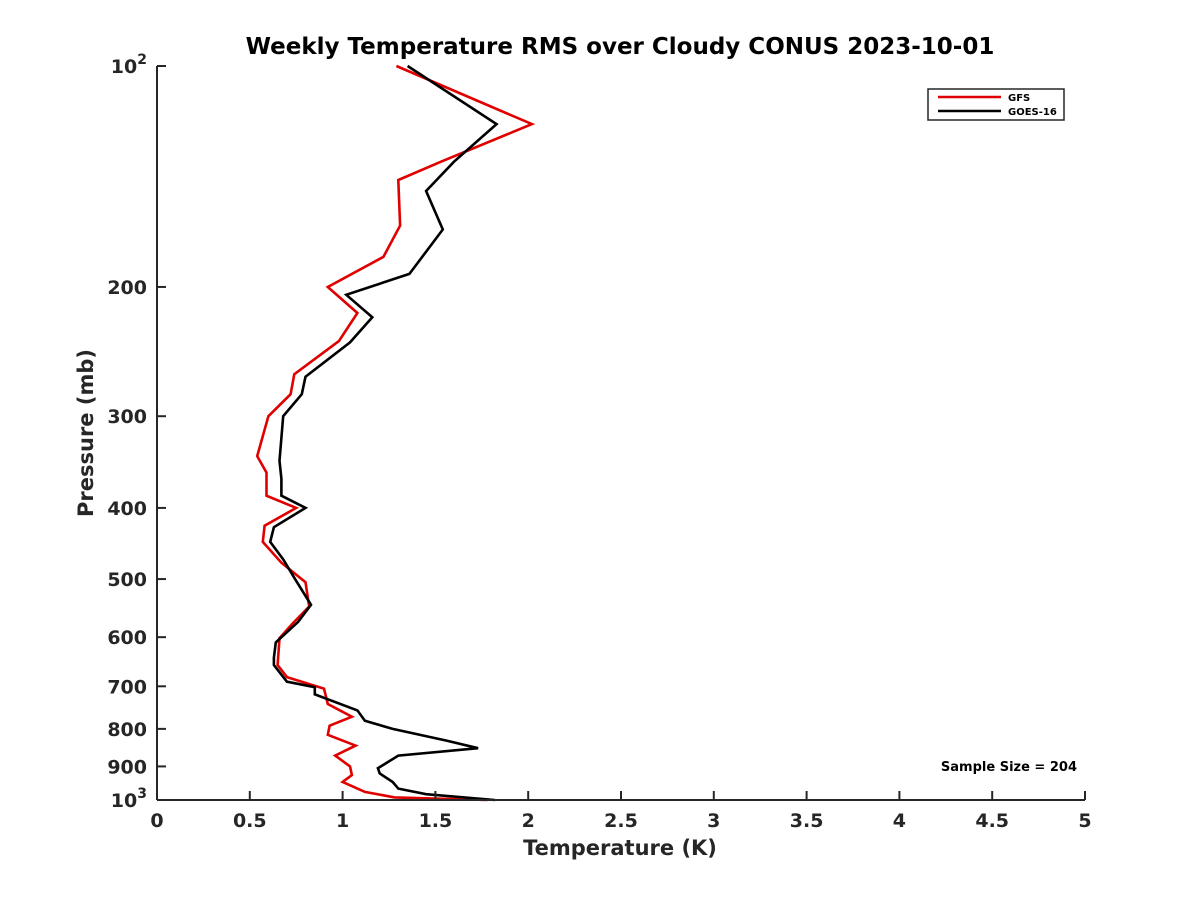  What do you see at coordinates (1009, 767) in the screenshot?
I see `sample-size-annotation: Sample Size = 204` at bounding box center [1009, 767].